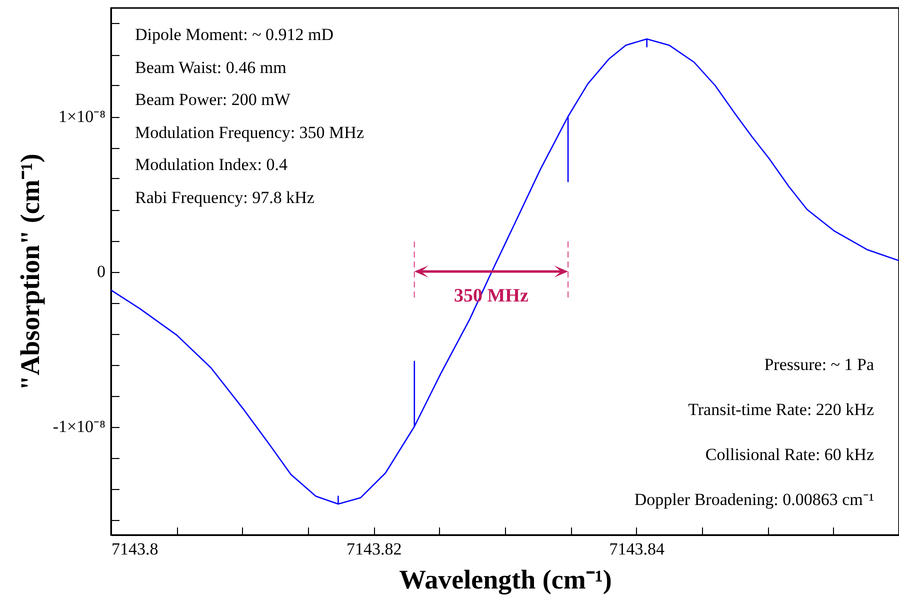 This screenshot has width=899, height=603. What do you see at coordinates (249, 132) in the screenshot?
I see `annotation: Modulation Frequency: 350 MHz` at bounding box center [249, 132].